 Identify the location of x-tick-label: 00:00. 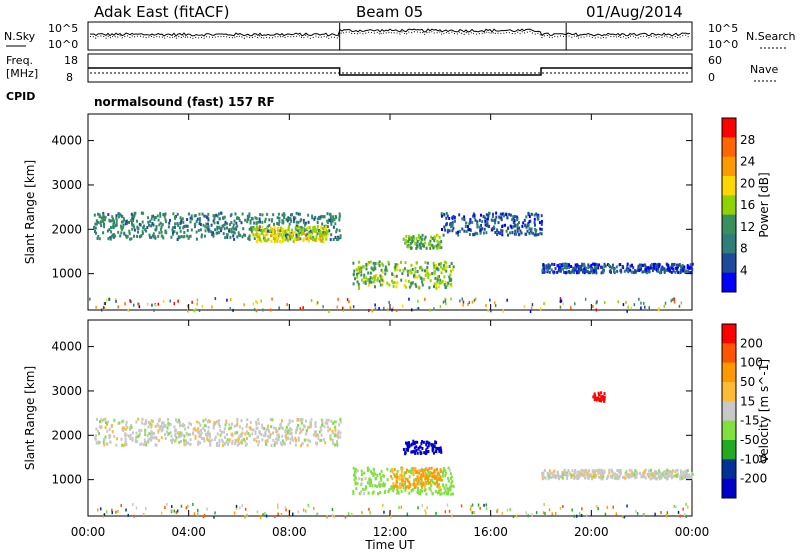
(88, 532).